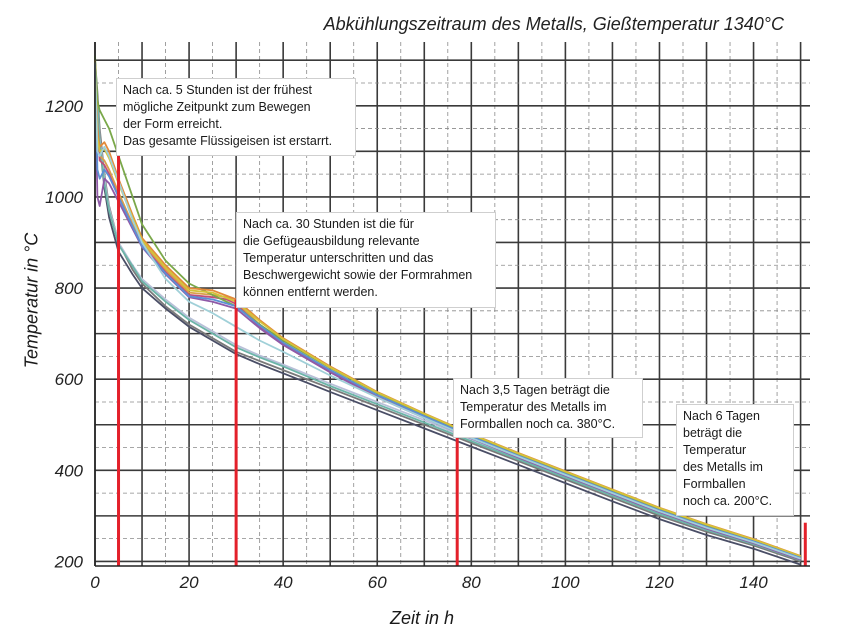 The image size is (844, 636). I want to click on x-tick-label: 100, so click(565, 582).